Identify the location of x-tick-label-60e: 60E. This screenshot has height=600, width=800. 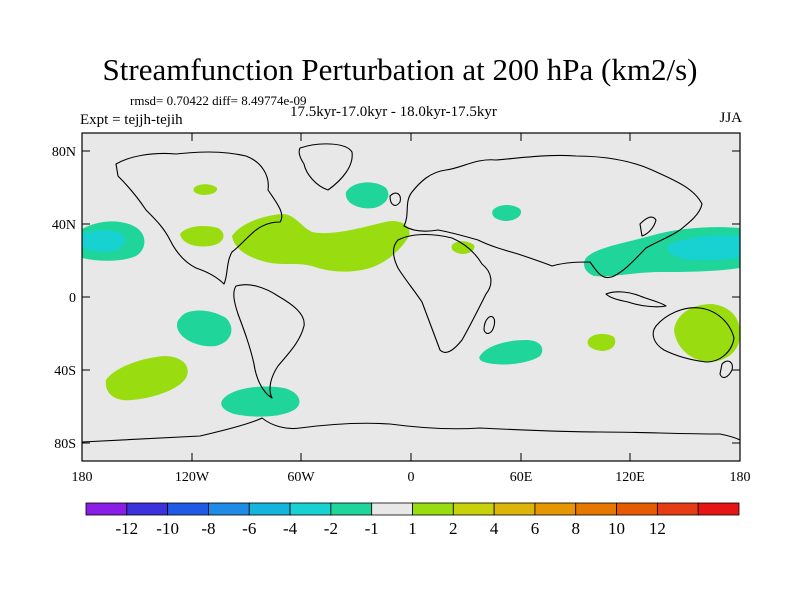
(521, 477).